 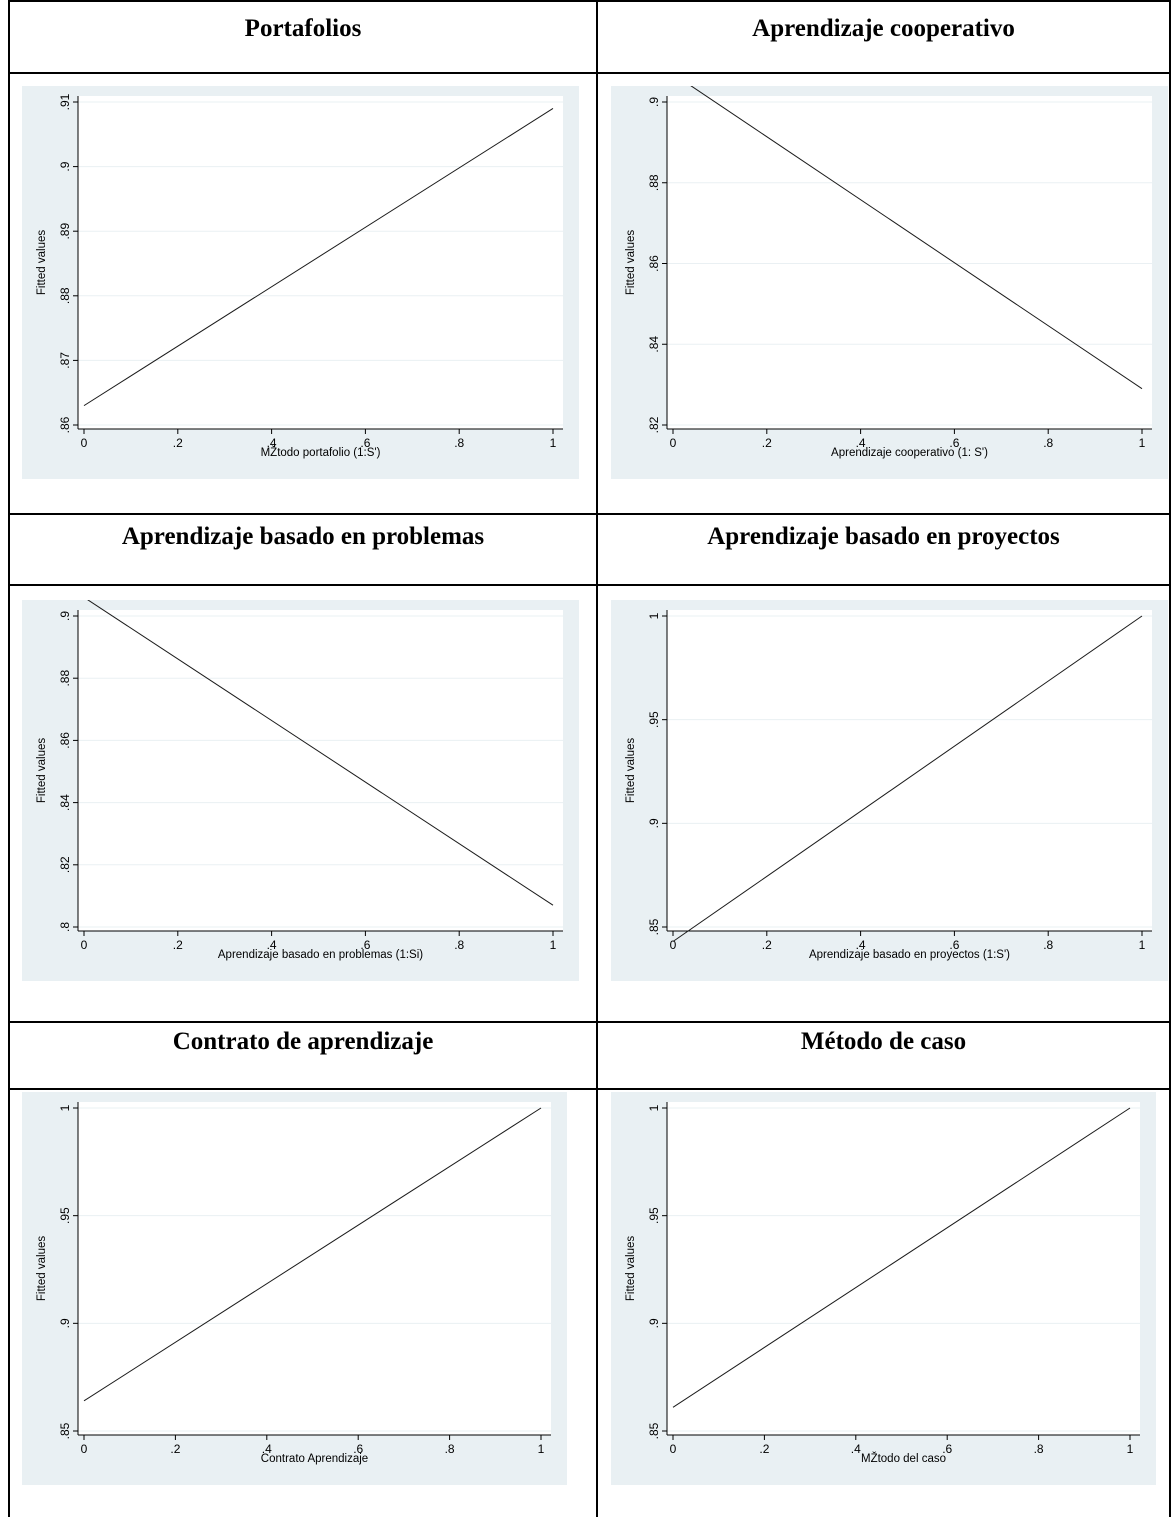 I want to click on panel-title: Aprendizaje basado en problemas, so click(x=303, y=536).